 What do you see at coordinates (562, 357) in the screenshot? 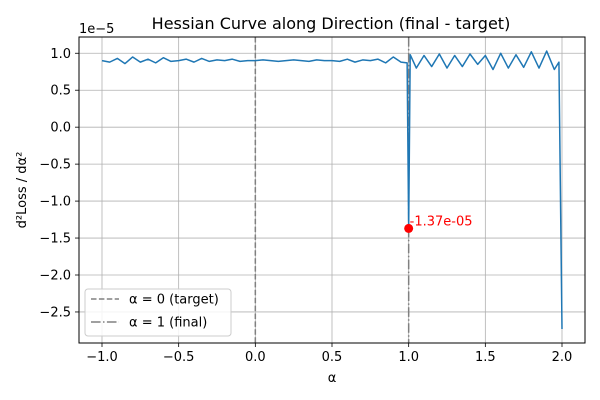
I see `x-tick-label: 2.0` at bounding box center [562, 357].